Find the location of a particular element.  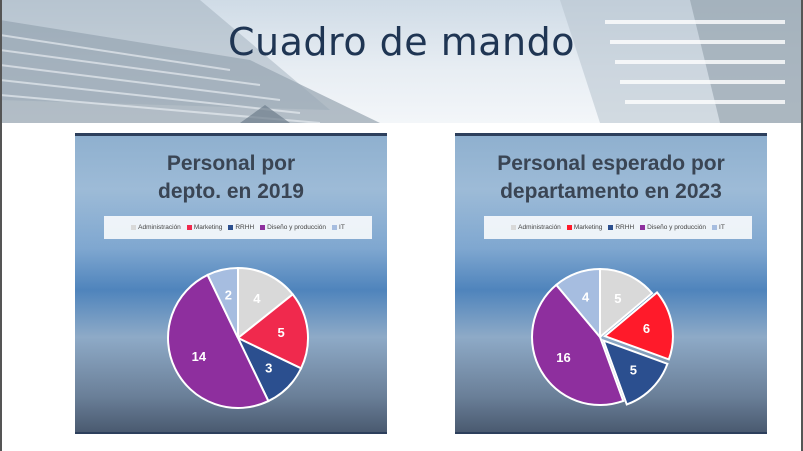

pie-slice-value-label: 16 is located at coordinates (563, 357).